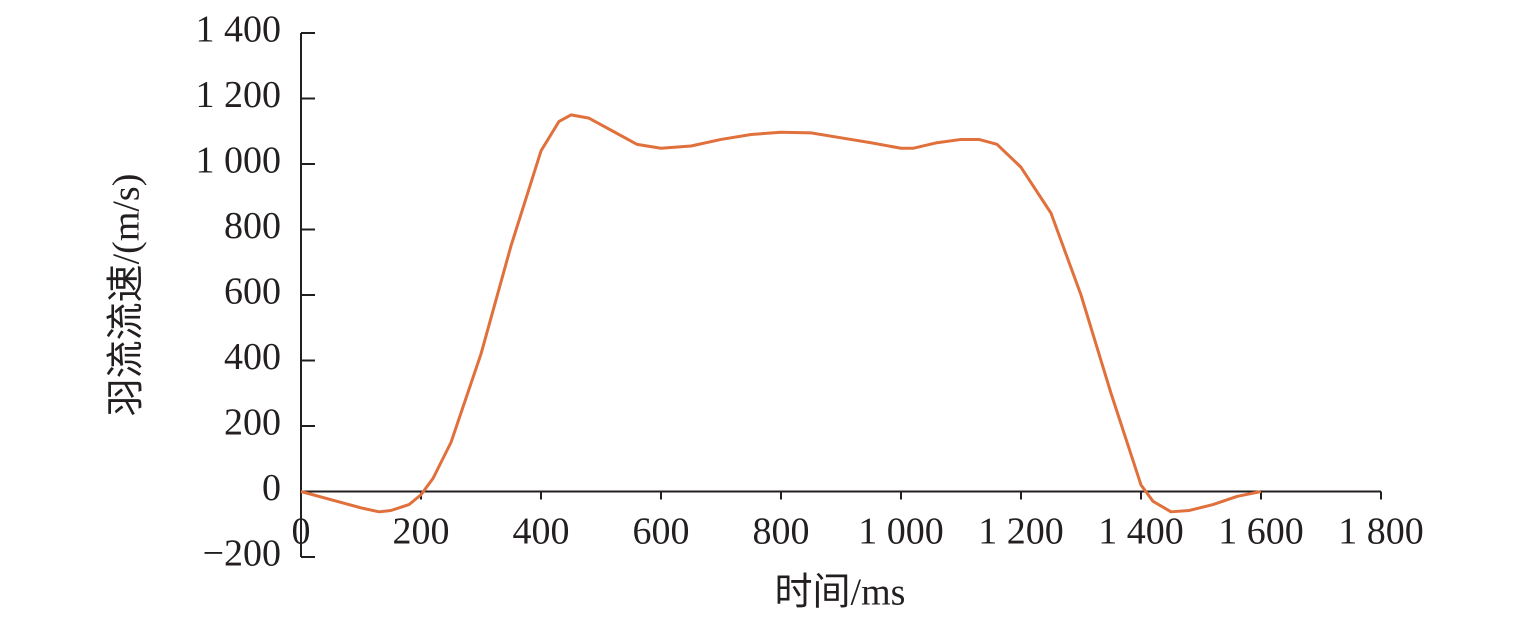 This screenshot has height=630, width=1535. I want to click on y-tick-label: −200, so click(242, 554).